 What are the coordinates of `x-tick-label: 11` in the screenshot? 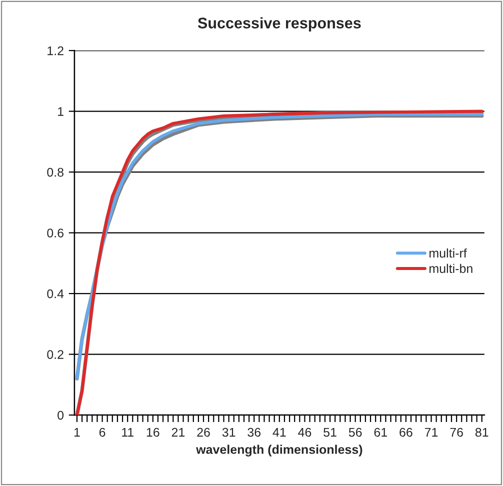 It's located at (128, 432).